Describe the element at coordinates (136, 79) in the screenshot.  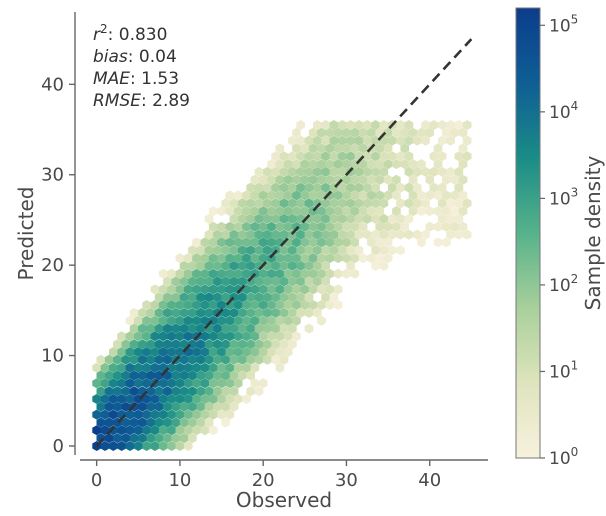
I see `stat-line: MAE: 1.53` at that location.